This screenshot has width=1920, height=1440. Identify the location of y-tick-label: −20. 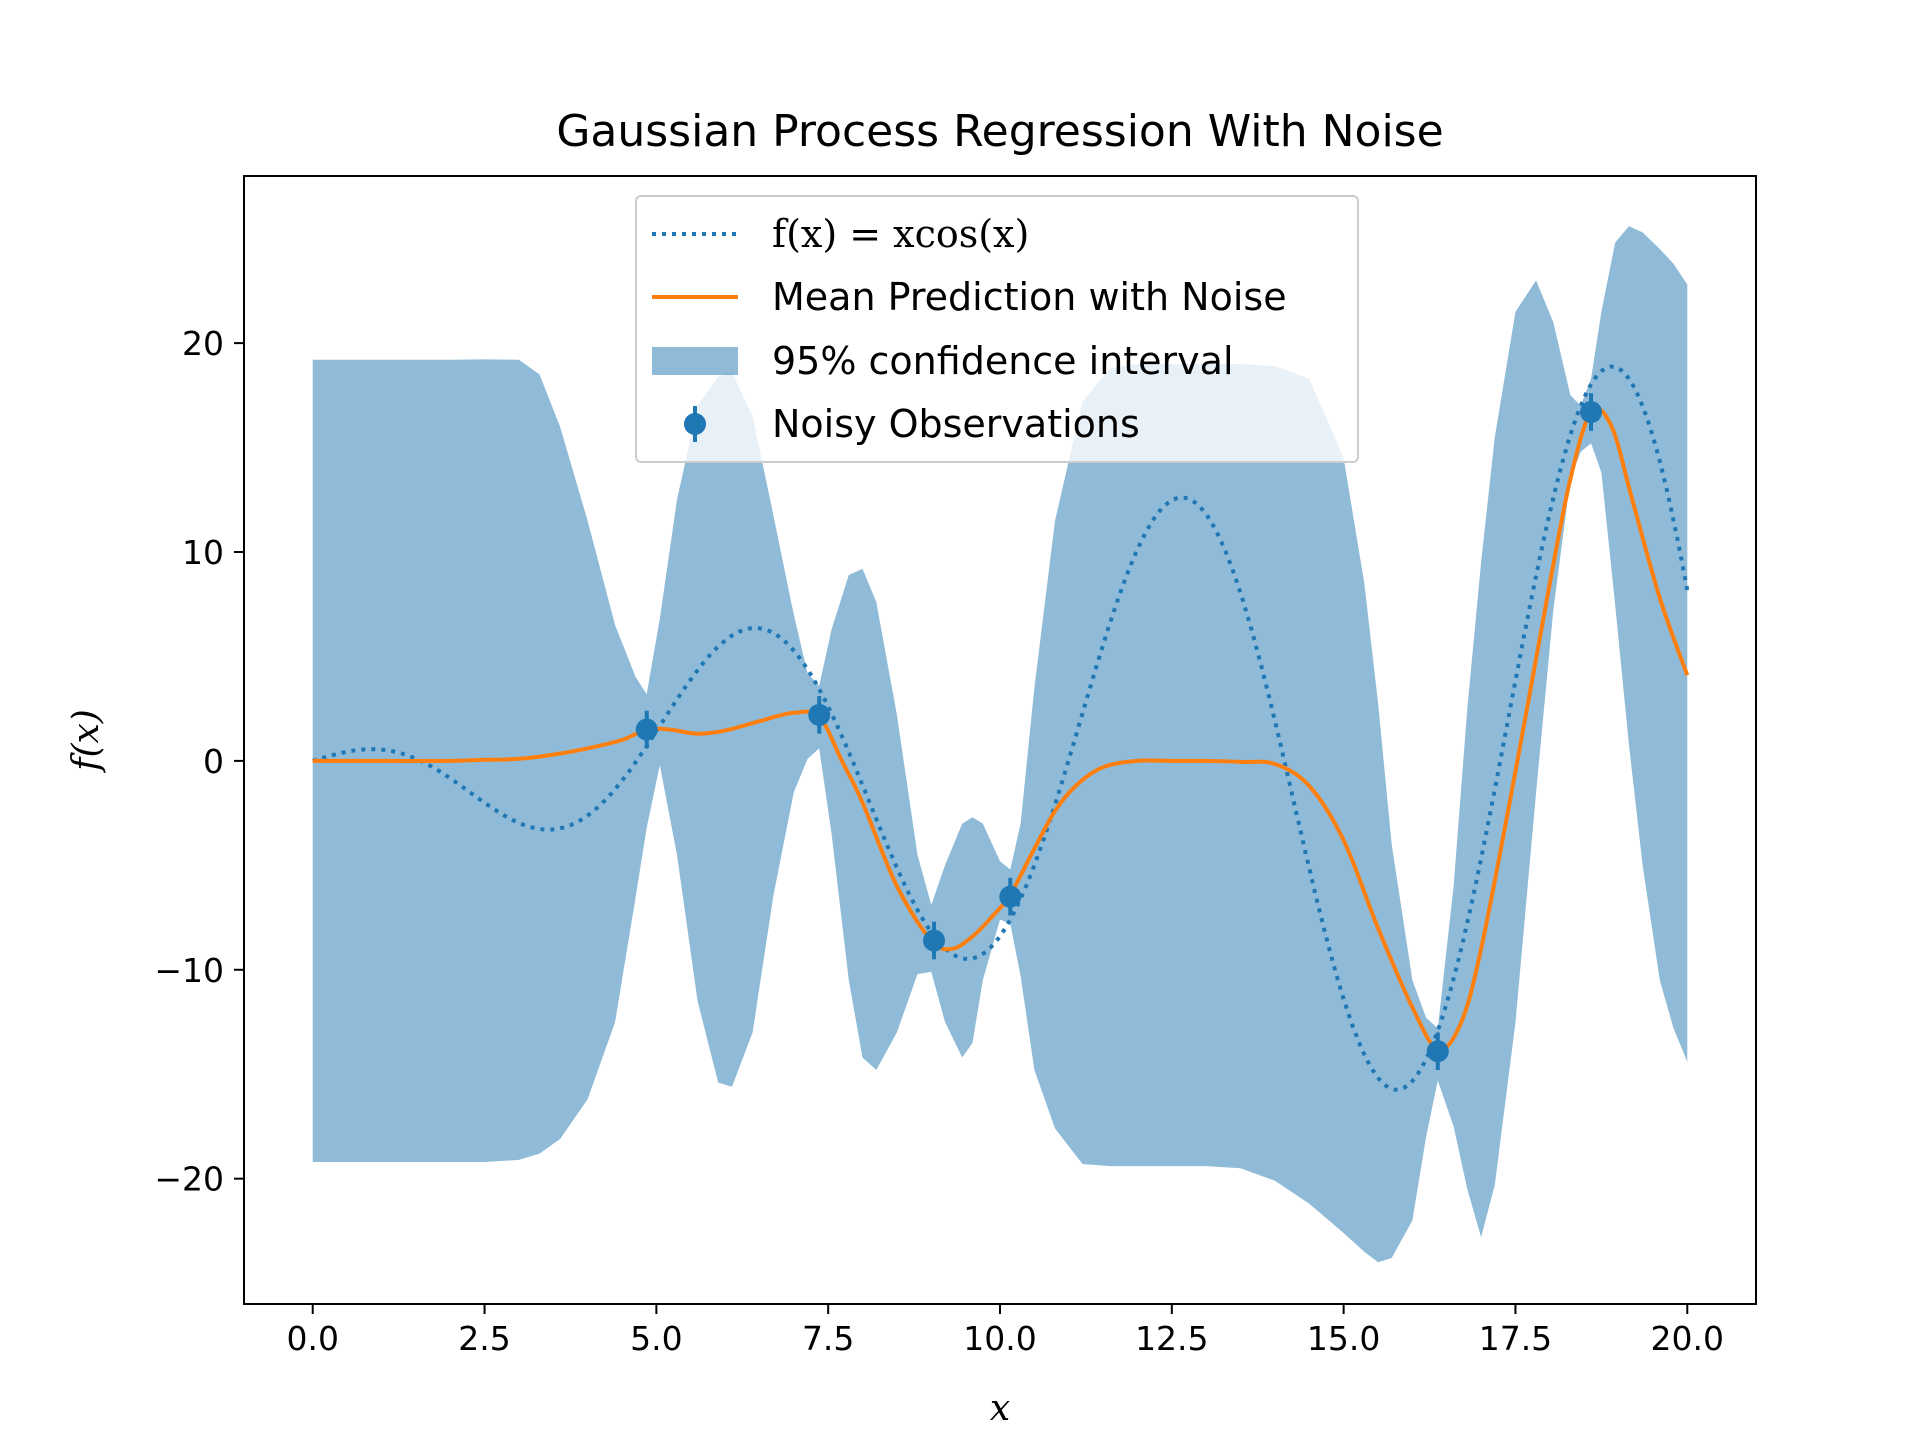
(189, 1179).